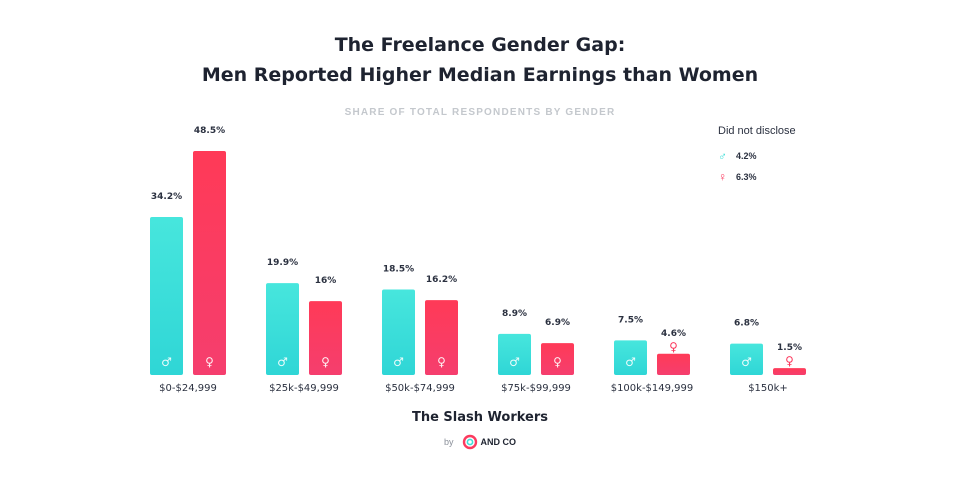  What do you see at coordinates (768, 388) in the screenshot?
I see `x-tick-label-5: $150k+` at bounding box center [768, 388].